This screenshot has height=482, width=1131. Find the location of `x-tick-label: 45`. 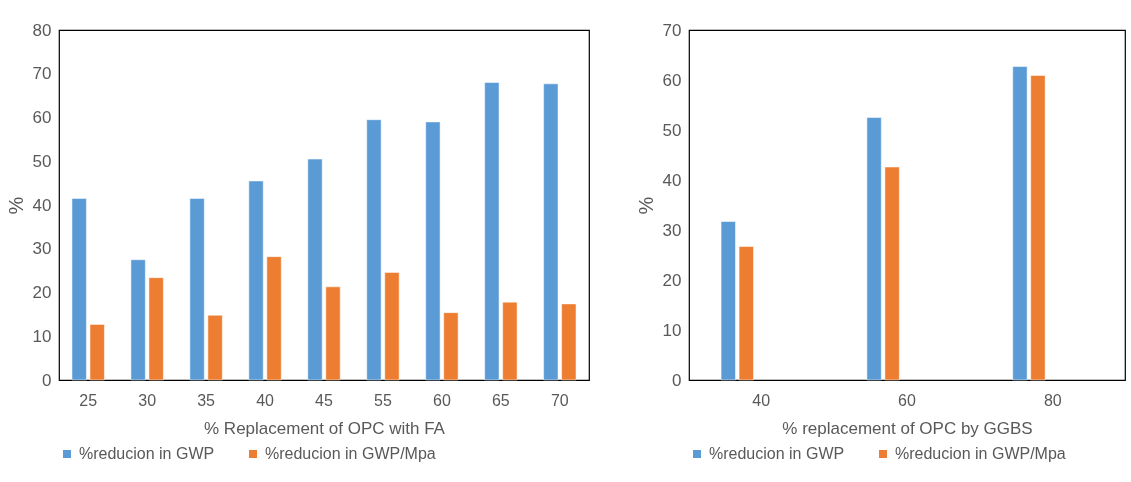

x-tick-label: 45 is located at coordinates (324, 400).